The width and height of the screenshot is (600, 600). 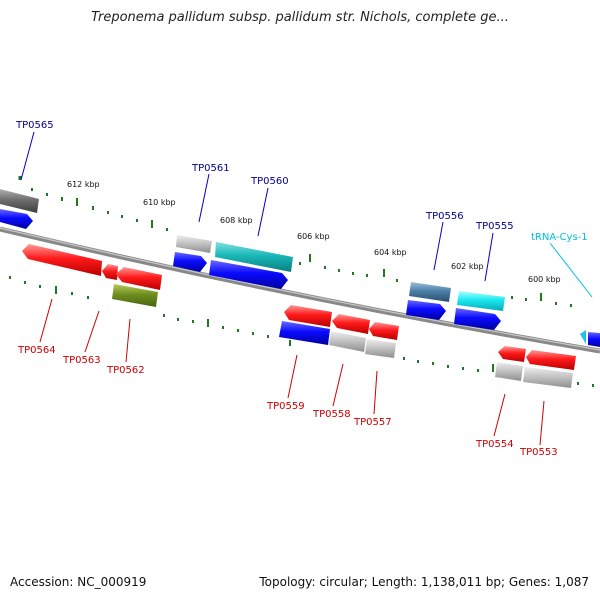 I want to click on gene-tp0558b-arrow, so click(x=347, y=341).